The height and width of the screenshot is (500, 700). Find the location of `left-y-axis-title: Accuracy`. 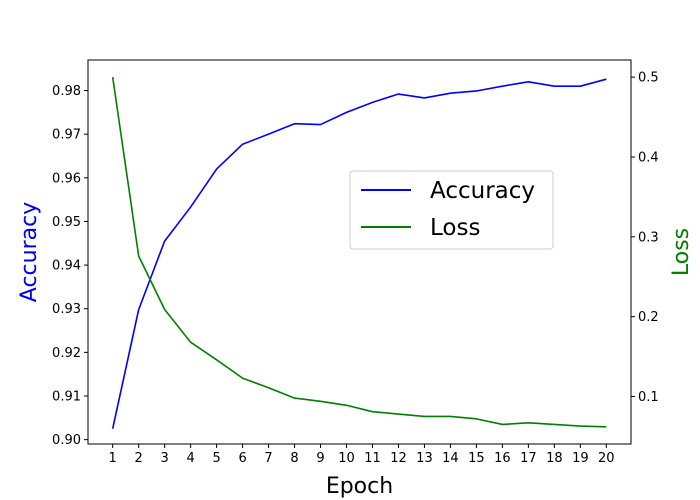

left-y-axis-title: Accuracy is located at coordinates (29, 252).